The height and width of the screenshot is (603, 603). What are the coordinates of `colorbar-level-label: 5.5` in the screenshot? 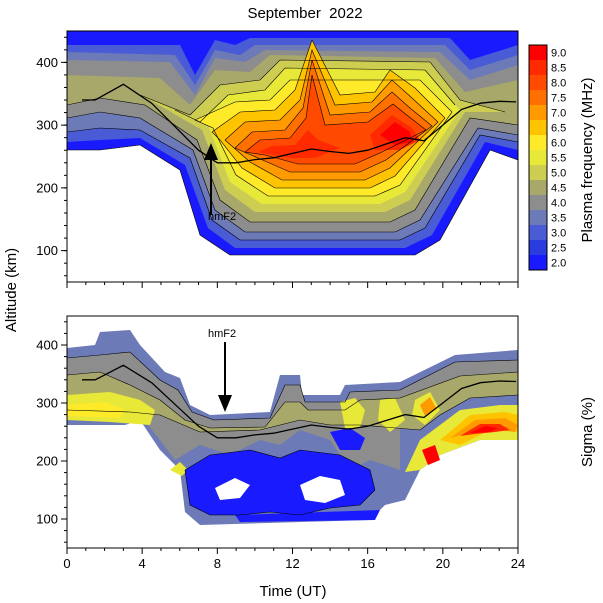 It's located at (558, 159).